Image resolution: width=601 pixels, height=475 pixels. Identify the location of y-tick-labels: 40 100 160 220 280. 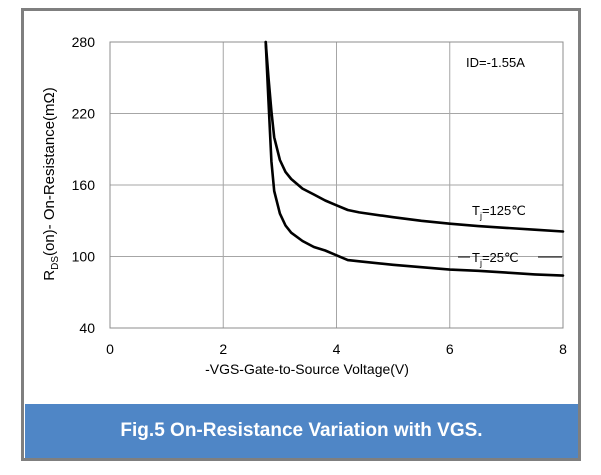
(84, 185).